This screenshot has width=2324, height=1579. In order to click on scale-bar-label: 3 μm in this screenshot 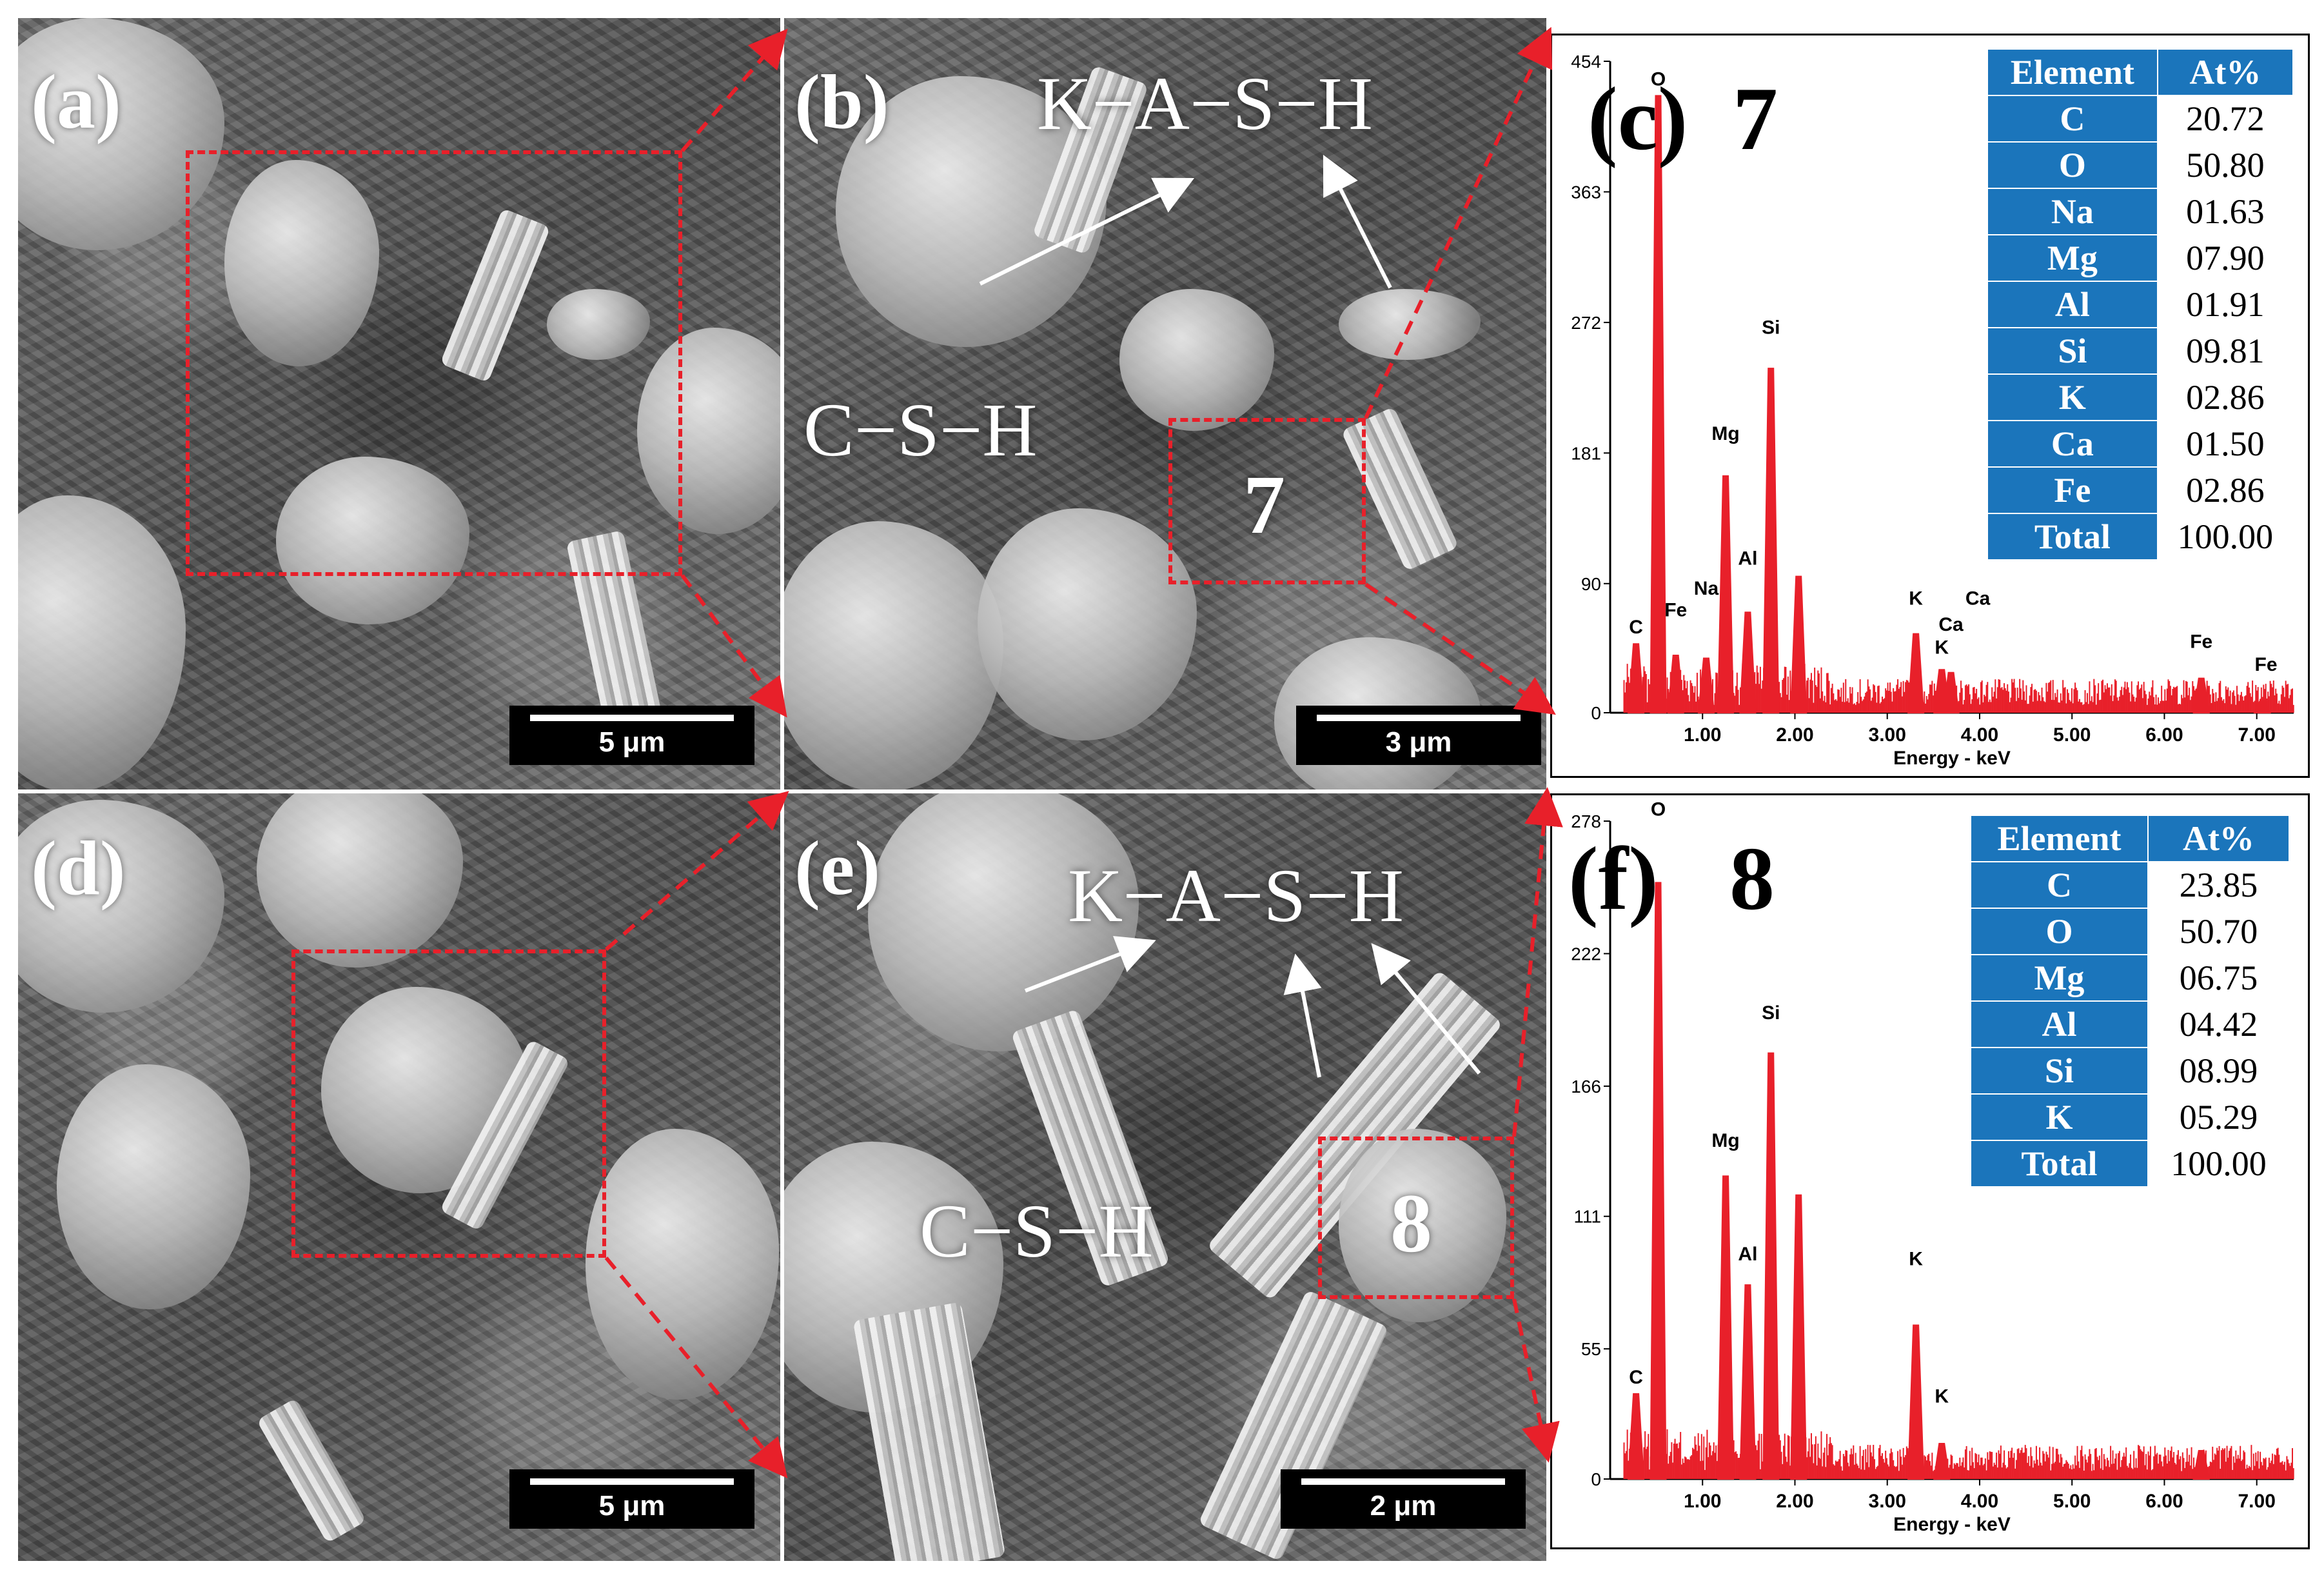, I will do `click(1418, 742)`.